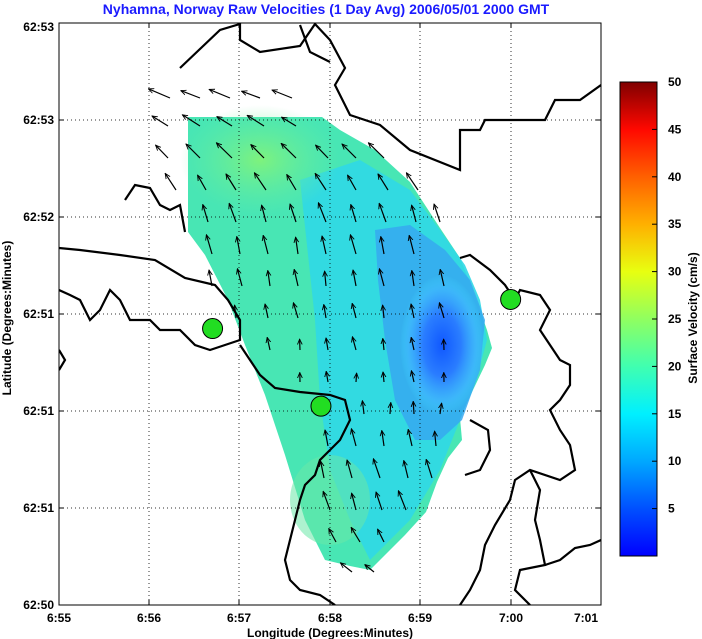 This screenshot has height=639, width=702. What do you see at coordinates (59, 618) in the screenshot?
I see `x-tick-label: 6:55` at bounding box center [59, 618].